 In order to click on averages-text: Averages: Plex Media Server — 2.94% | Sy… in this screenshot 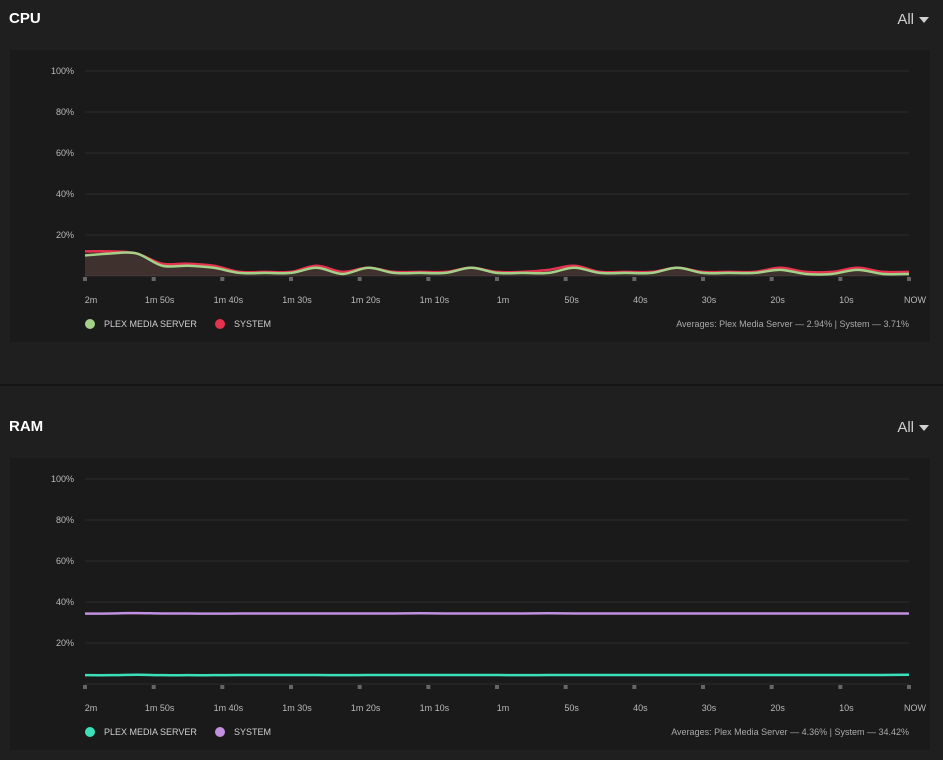, I will do `click(792, 324)`.